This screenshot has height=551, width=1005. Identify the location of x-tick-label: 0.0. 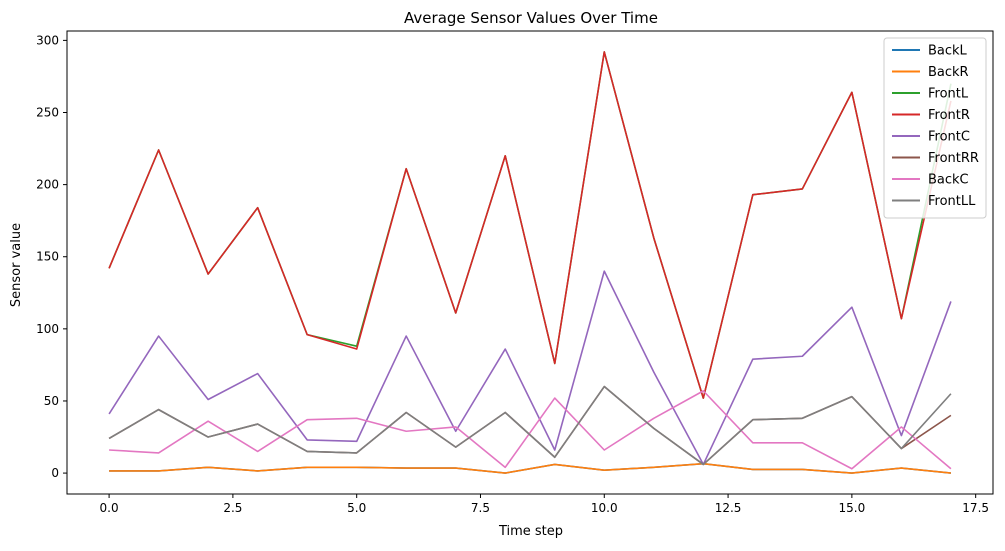
(109, 508).